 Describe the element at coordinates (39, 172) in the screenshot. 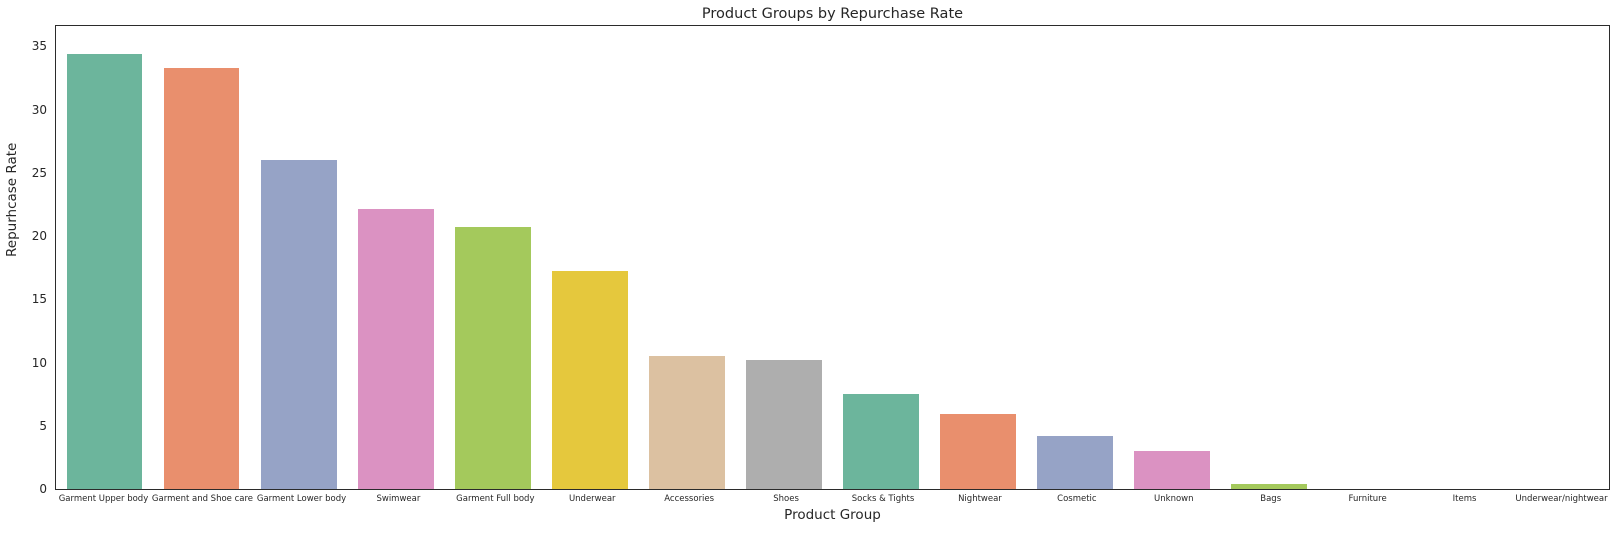

I see `y-tick-label: 25` at that location.